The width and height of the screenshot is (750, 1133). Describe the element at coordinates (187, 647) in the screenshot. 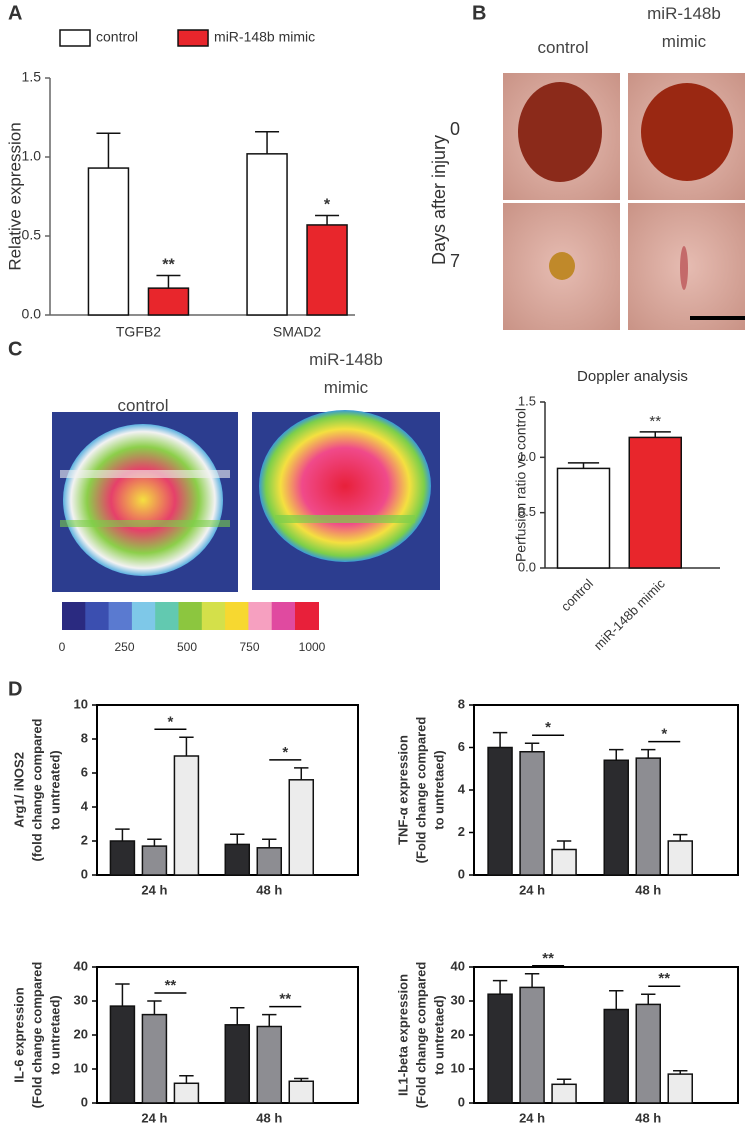

I see `colorbar-label: 500` at that location.